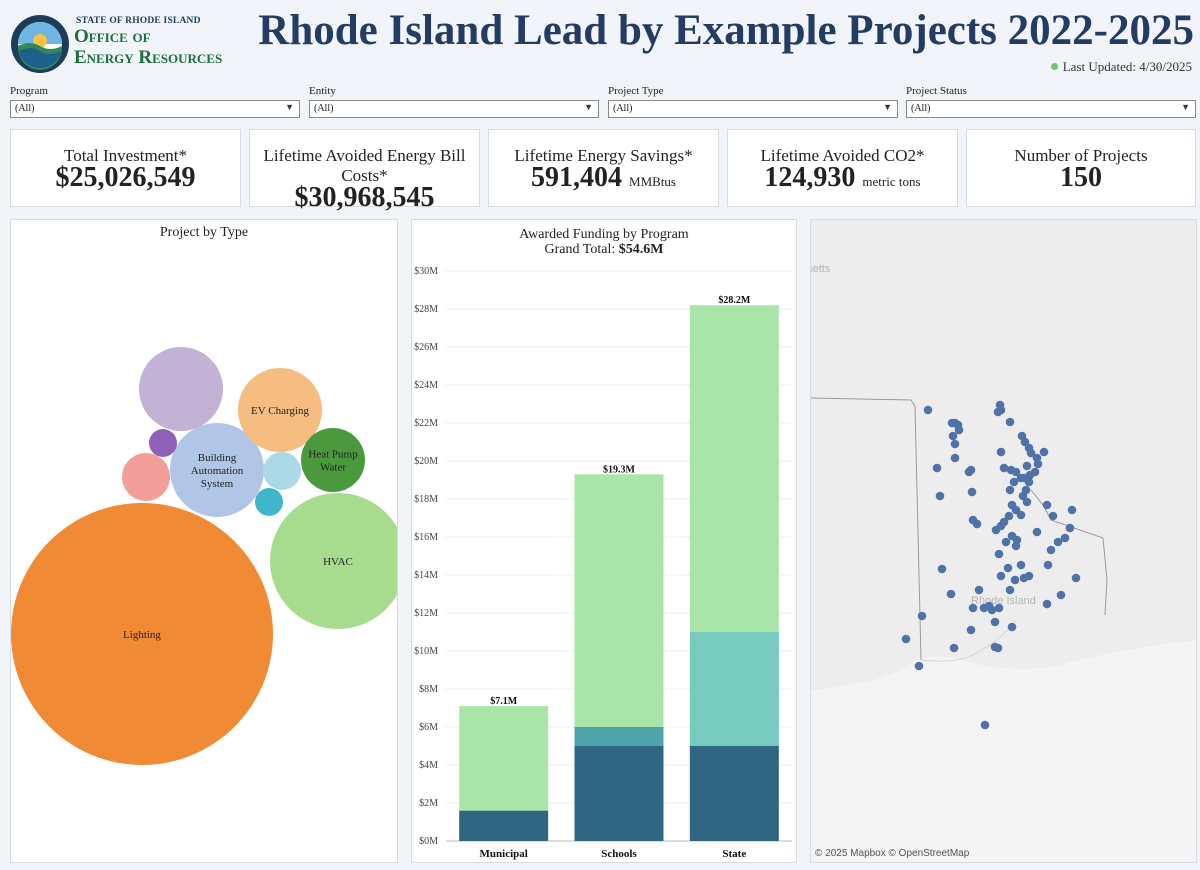  I want to click on bubble-ev-charging: EV Charging, so click(280, 410).